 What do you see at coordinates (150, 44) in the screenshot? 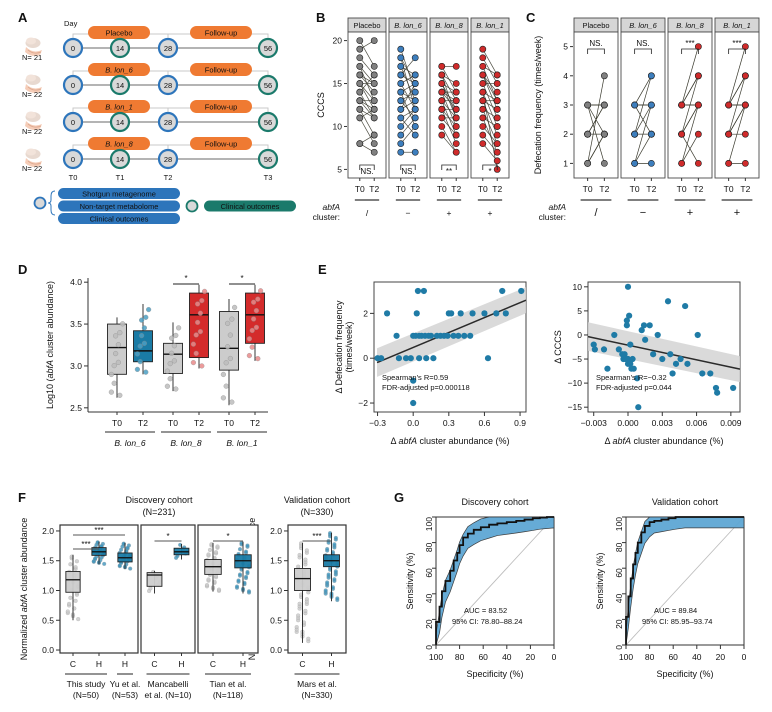
I see `study-row-1: N= 21 Placebo Follow-up 0 14 28 56` at bounding box center [150, 44].